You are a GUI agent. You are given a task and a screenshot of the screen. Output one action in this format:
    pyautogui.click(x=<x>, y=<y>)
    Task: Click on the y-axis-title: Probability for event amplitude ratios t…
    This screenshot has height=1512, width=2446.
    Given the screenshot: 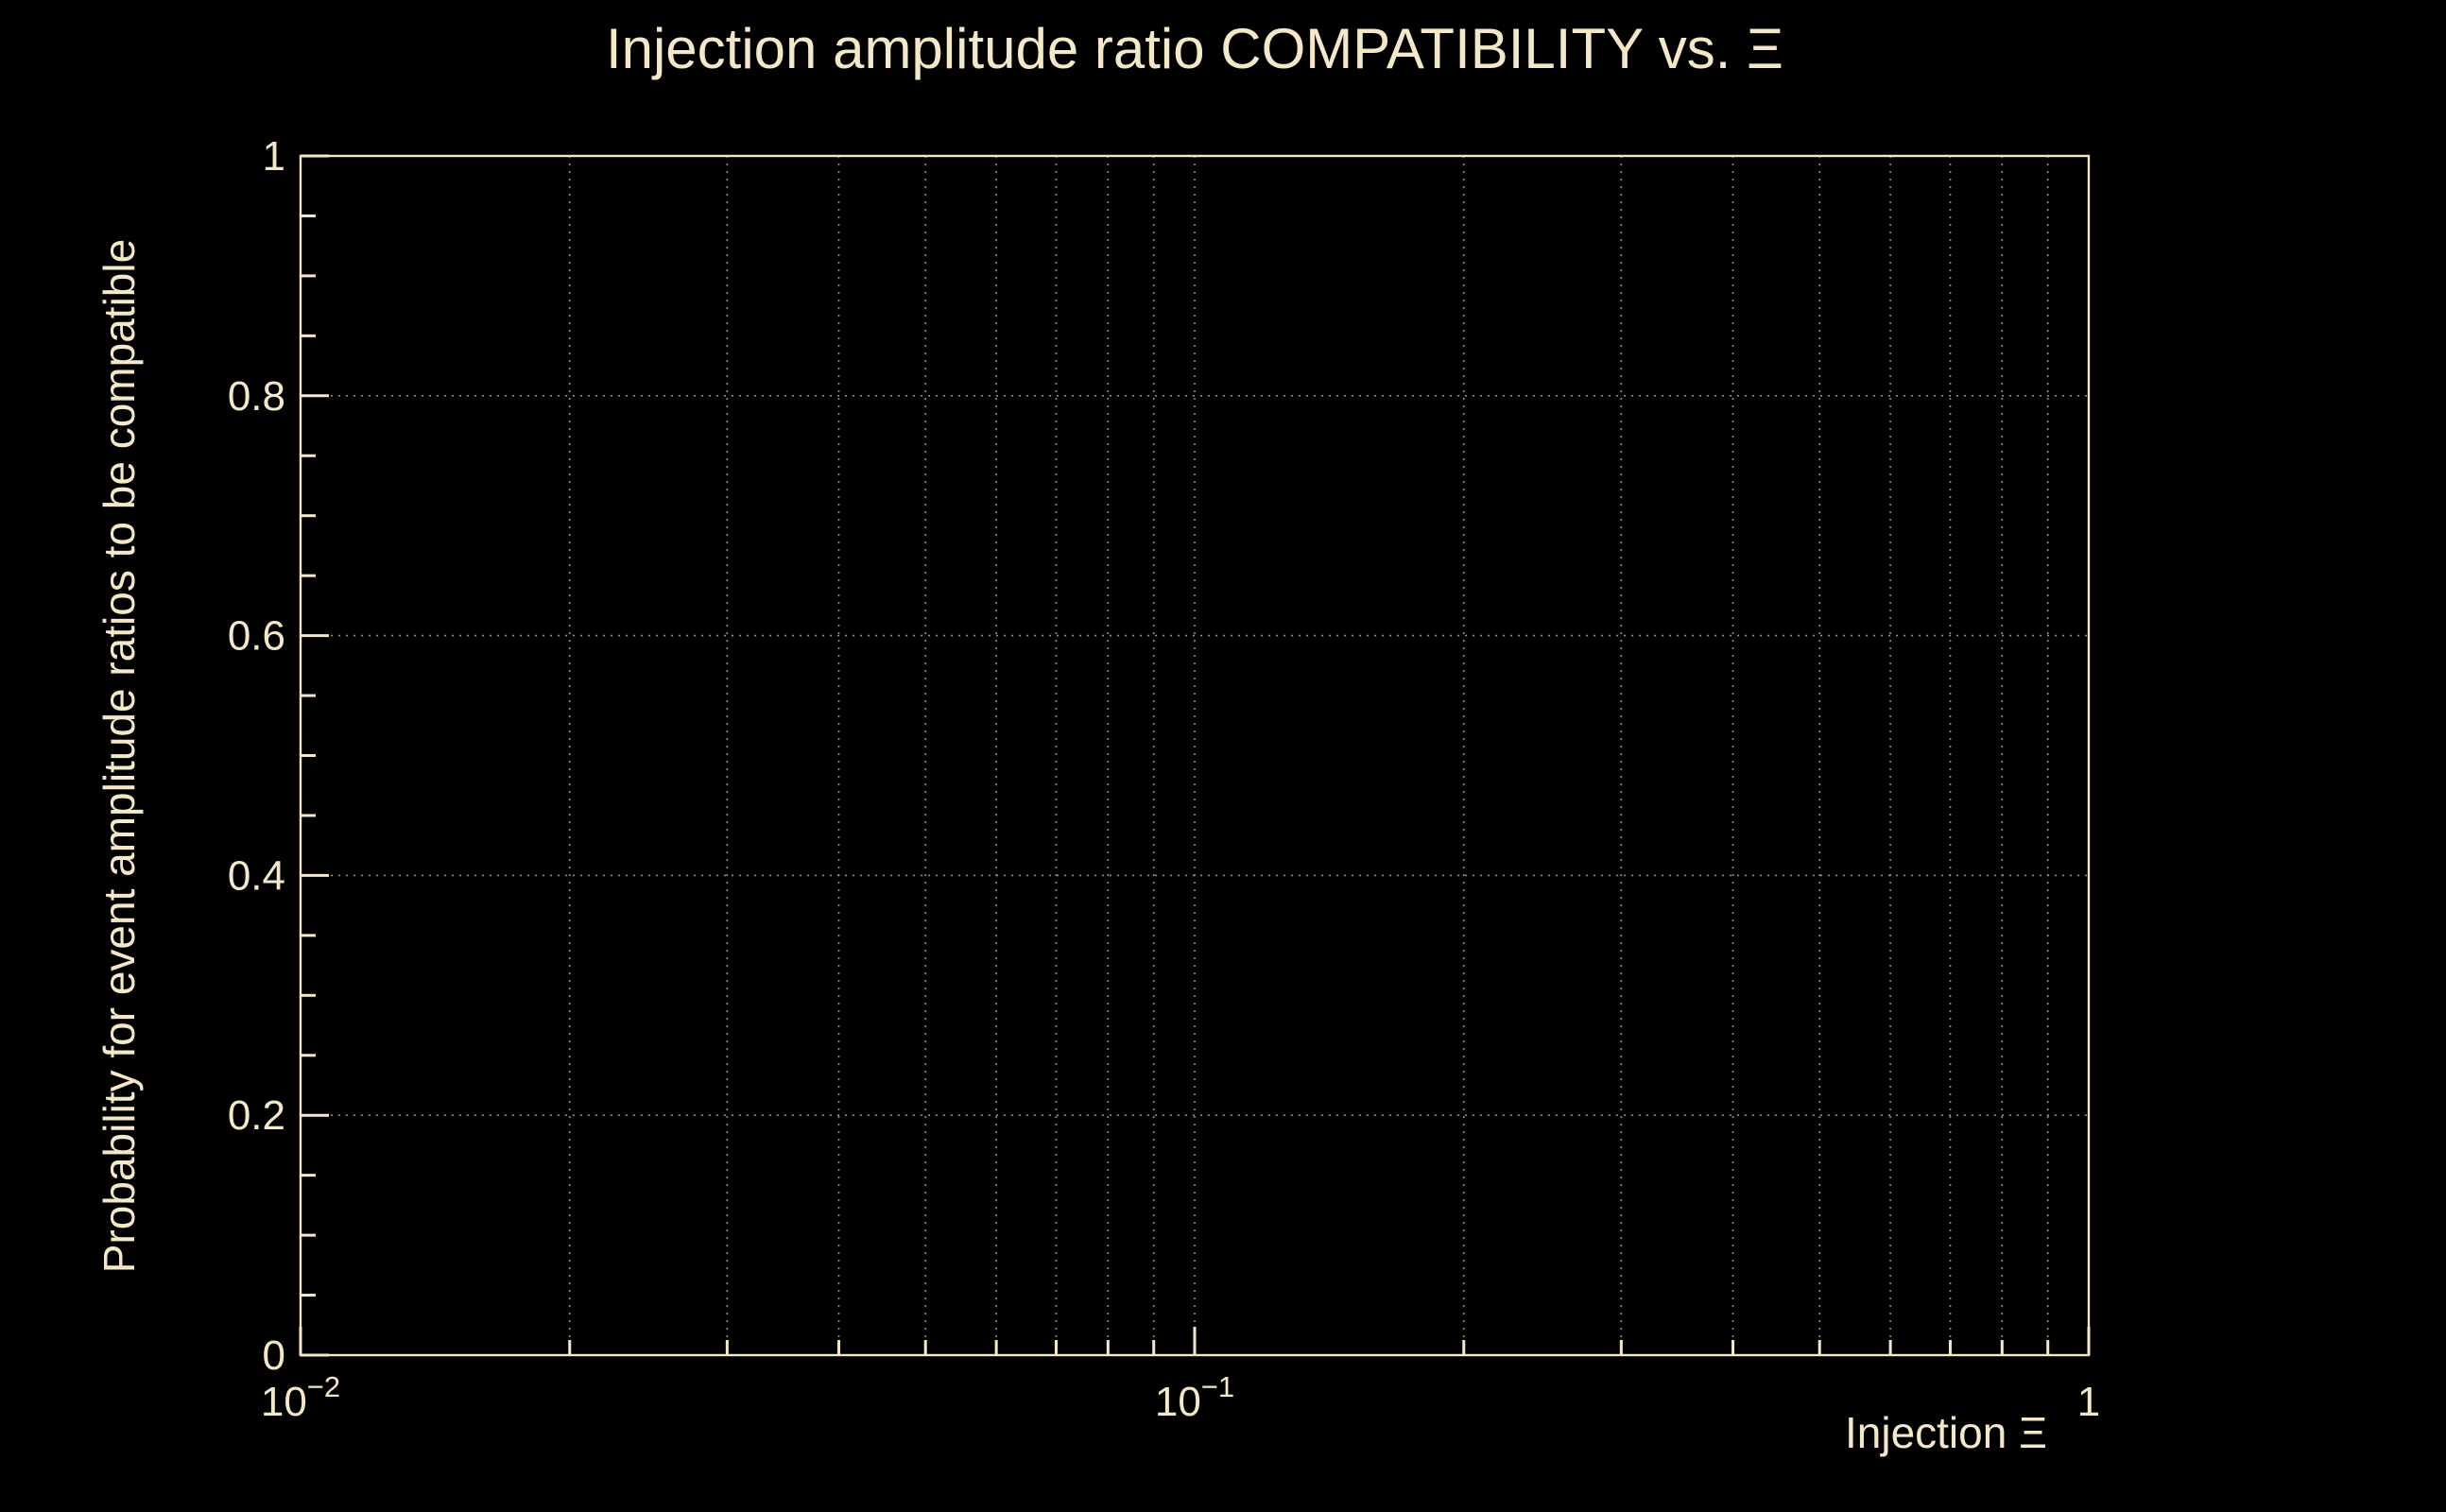 What is the action you would take?
    pyautogui.click(x=119, y=756)
    